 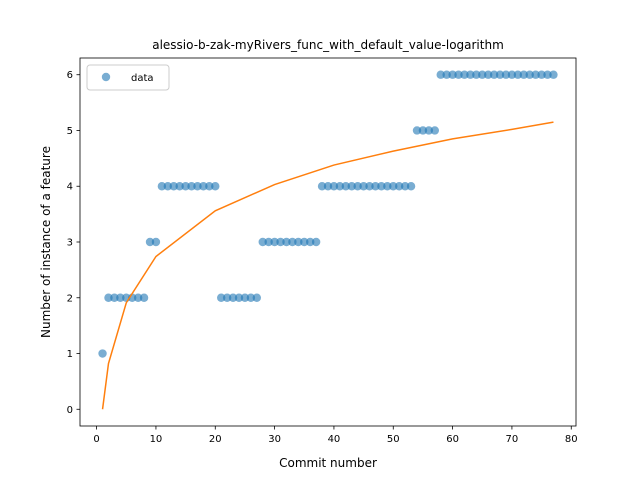 I want to click on y-tick-label: 6, so click(x=70, y=75).